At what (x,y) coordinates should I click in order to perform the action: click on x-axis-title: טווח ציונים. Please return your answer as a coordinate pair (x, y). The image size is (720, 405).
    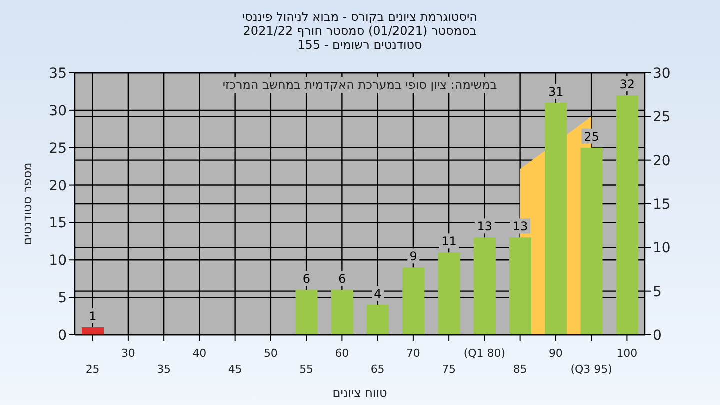
    Looking at the image, I should click on (360, 393).